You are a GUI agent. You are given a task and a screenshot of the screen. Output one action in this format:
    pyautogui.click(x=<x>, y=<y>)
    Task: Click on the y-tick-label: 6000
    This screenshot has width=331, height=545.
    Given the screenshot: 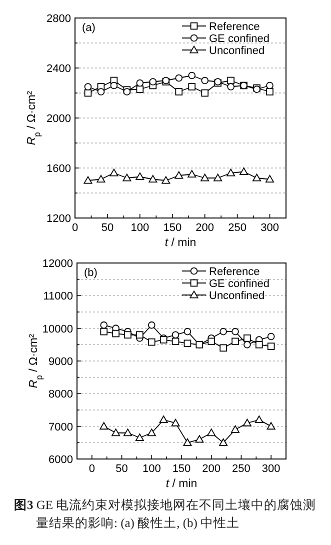 What is the action you would take?
    pyautogui.click(x=60, y=460)
    